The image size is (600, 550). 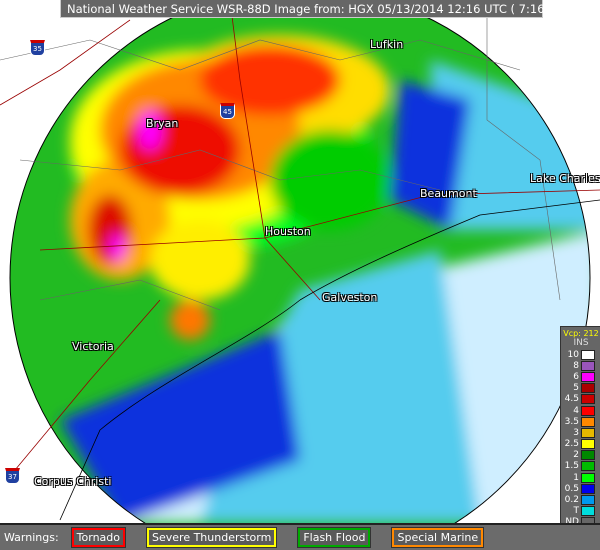 I want to click on legend-item-label: 5, so click(x=576, y=388).